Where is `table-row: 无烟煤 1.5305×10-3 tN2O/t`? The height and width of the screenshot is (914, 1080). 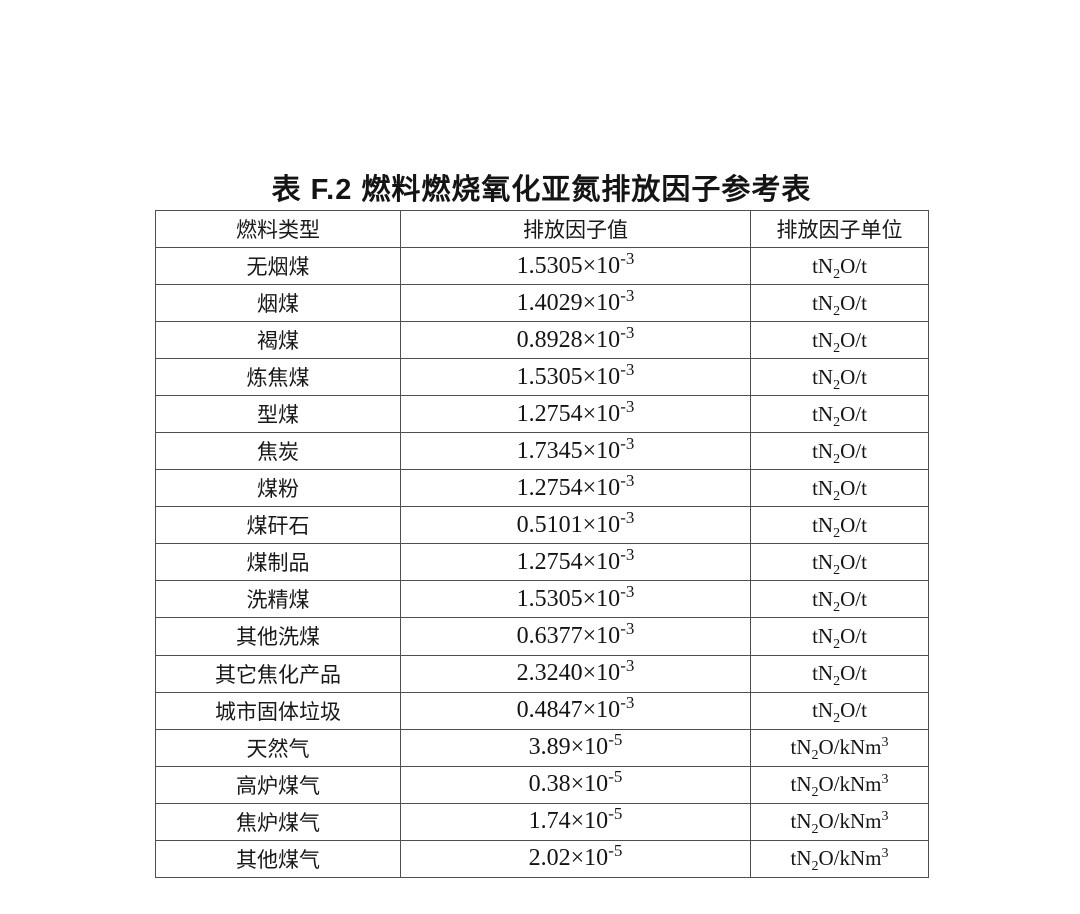
table-row: 无烟煤 1.5305×10-3 tN2O/t is located at coordinates (542, 266).